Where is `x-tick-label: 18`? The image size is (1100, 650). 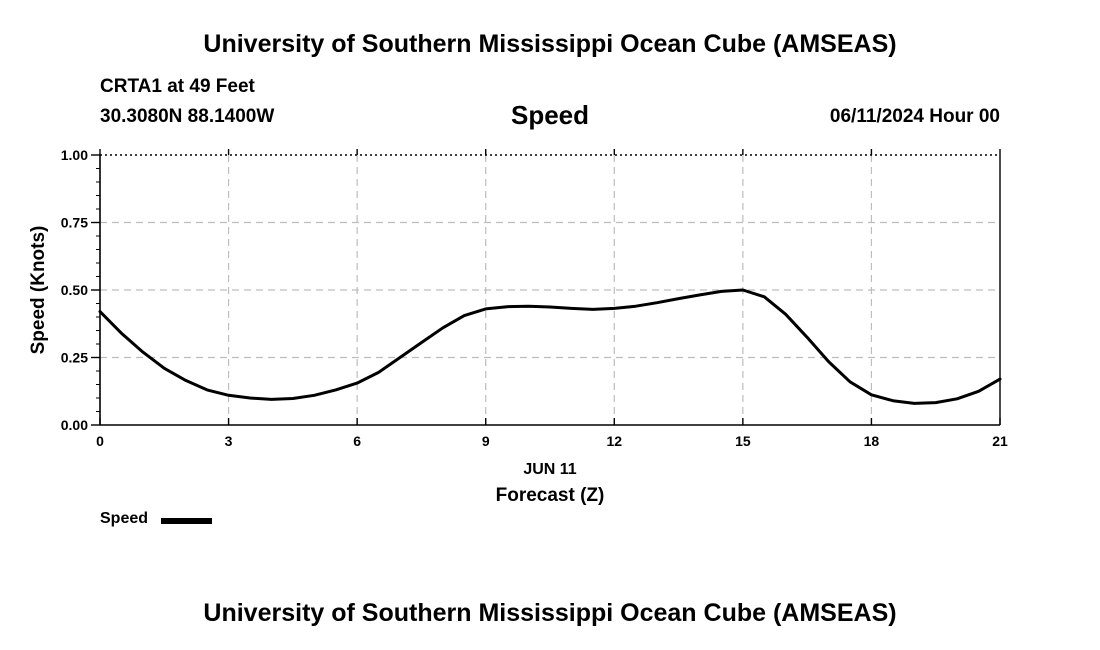
x-tick-label: 18 is located at coordinates (872, 441).